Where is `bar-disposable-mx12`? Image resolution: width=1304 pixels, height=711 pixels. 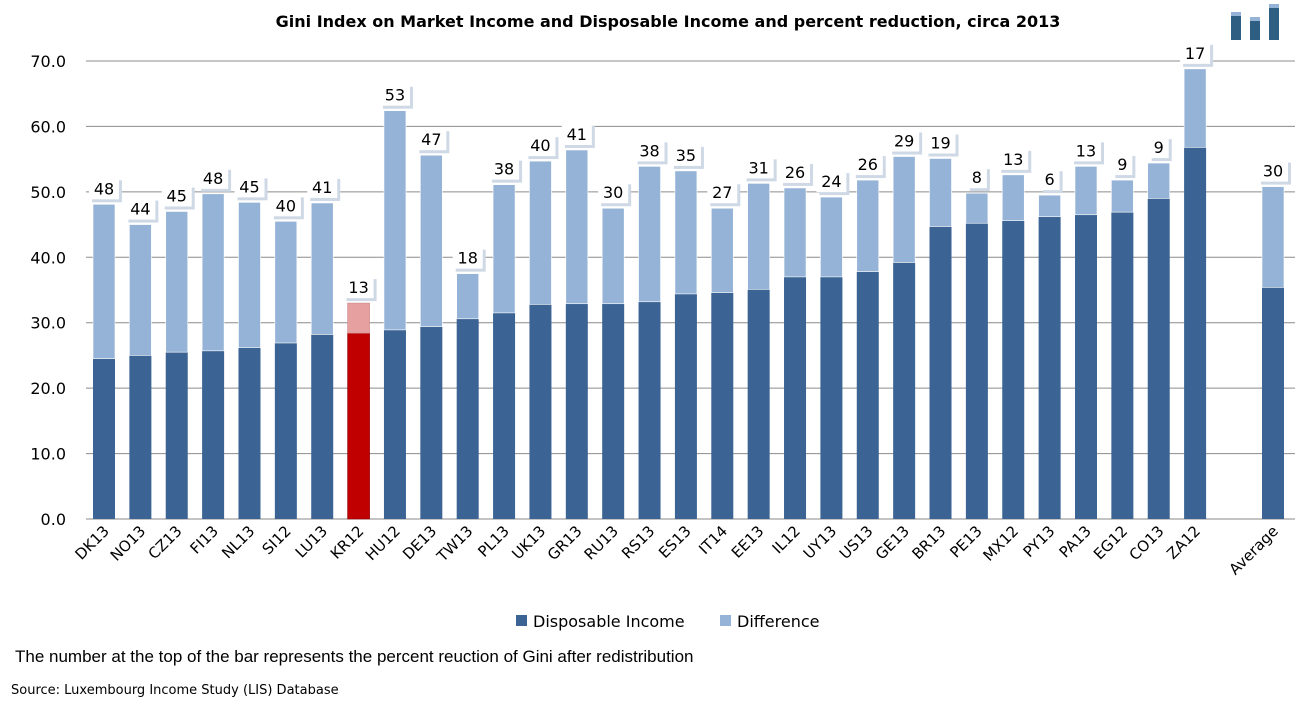 bar-disposable-mx12 is located at coordinates (1013, 369).